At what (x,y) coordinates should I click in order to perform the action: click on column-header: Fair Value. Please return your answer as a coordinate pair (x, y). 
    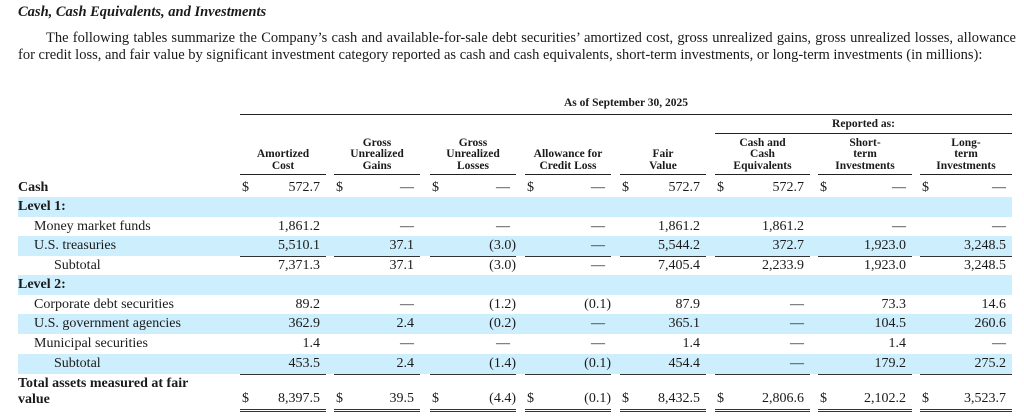
    Looking at the image, I should click on (663, 160).